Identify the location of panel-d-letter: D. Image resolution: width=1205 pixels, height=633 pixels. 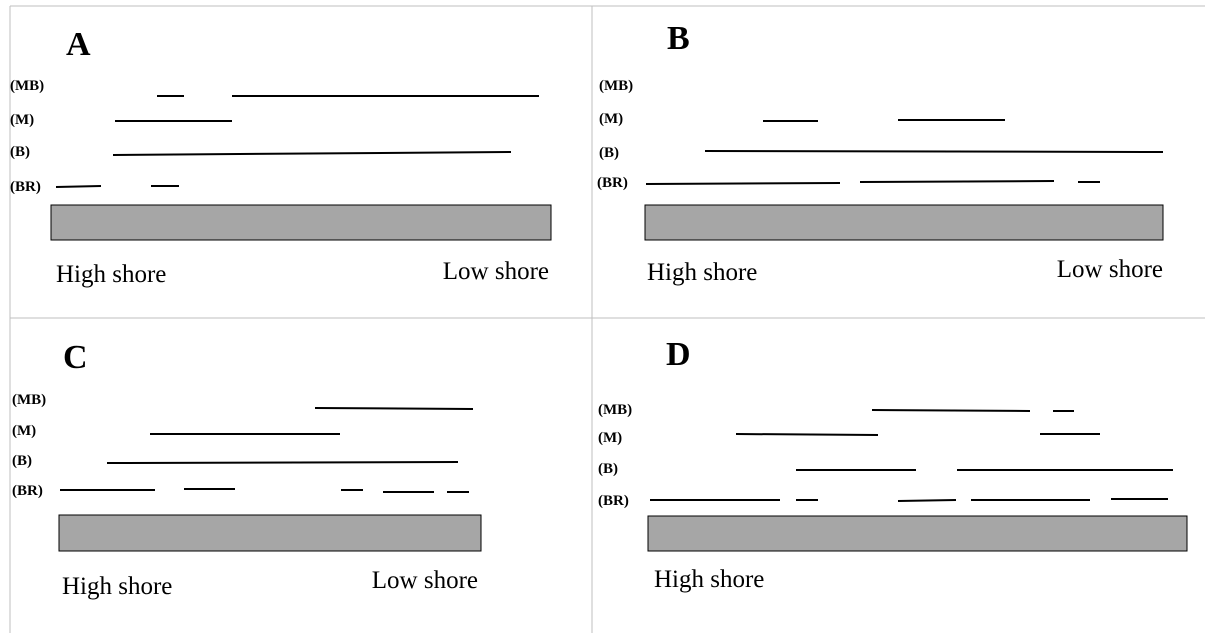
(678, 354).